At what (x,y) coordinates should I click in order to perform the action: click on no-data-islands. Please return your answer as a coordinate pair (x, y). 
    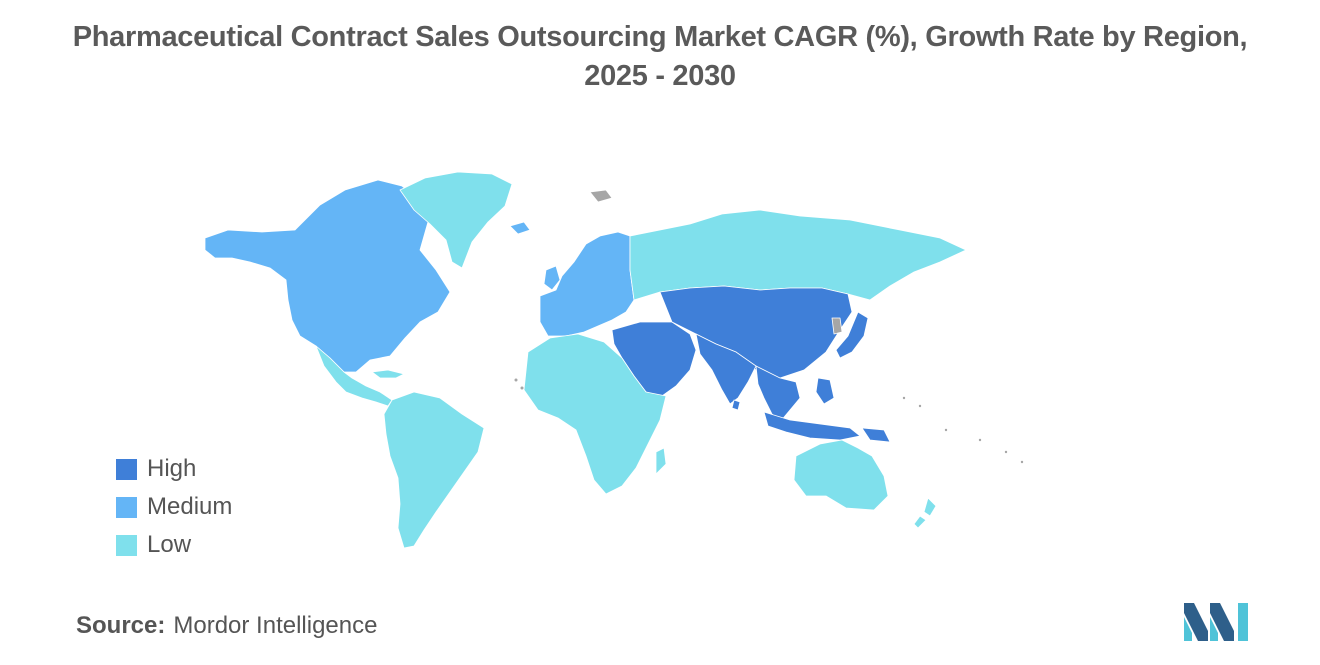
    Looking at the image, I should click on (769, 421).